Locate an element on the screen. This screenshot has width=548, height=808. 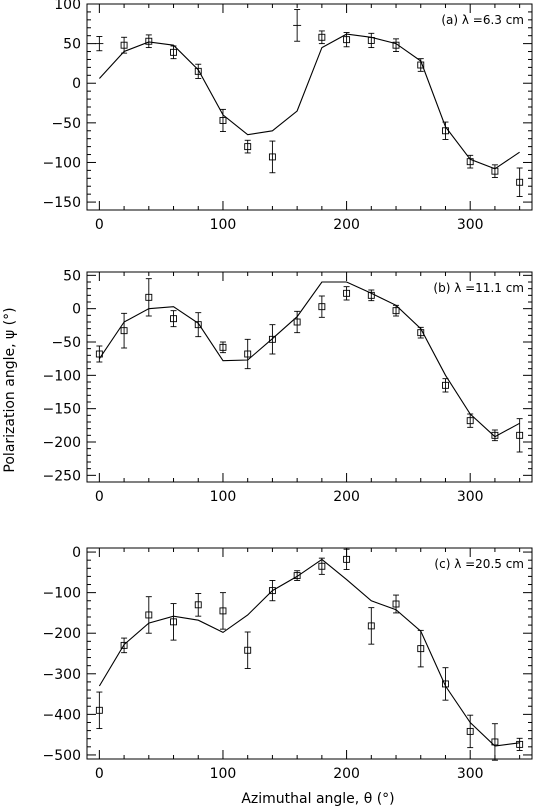
y-tick-label: −400 is located at coordinates (62, 715).